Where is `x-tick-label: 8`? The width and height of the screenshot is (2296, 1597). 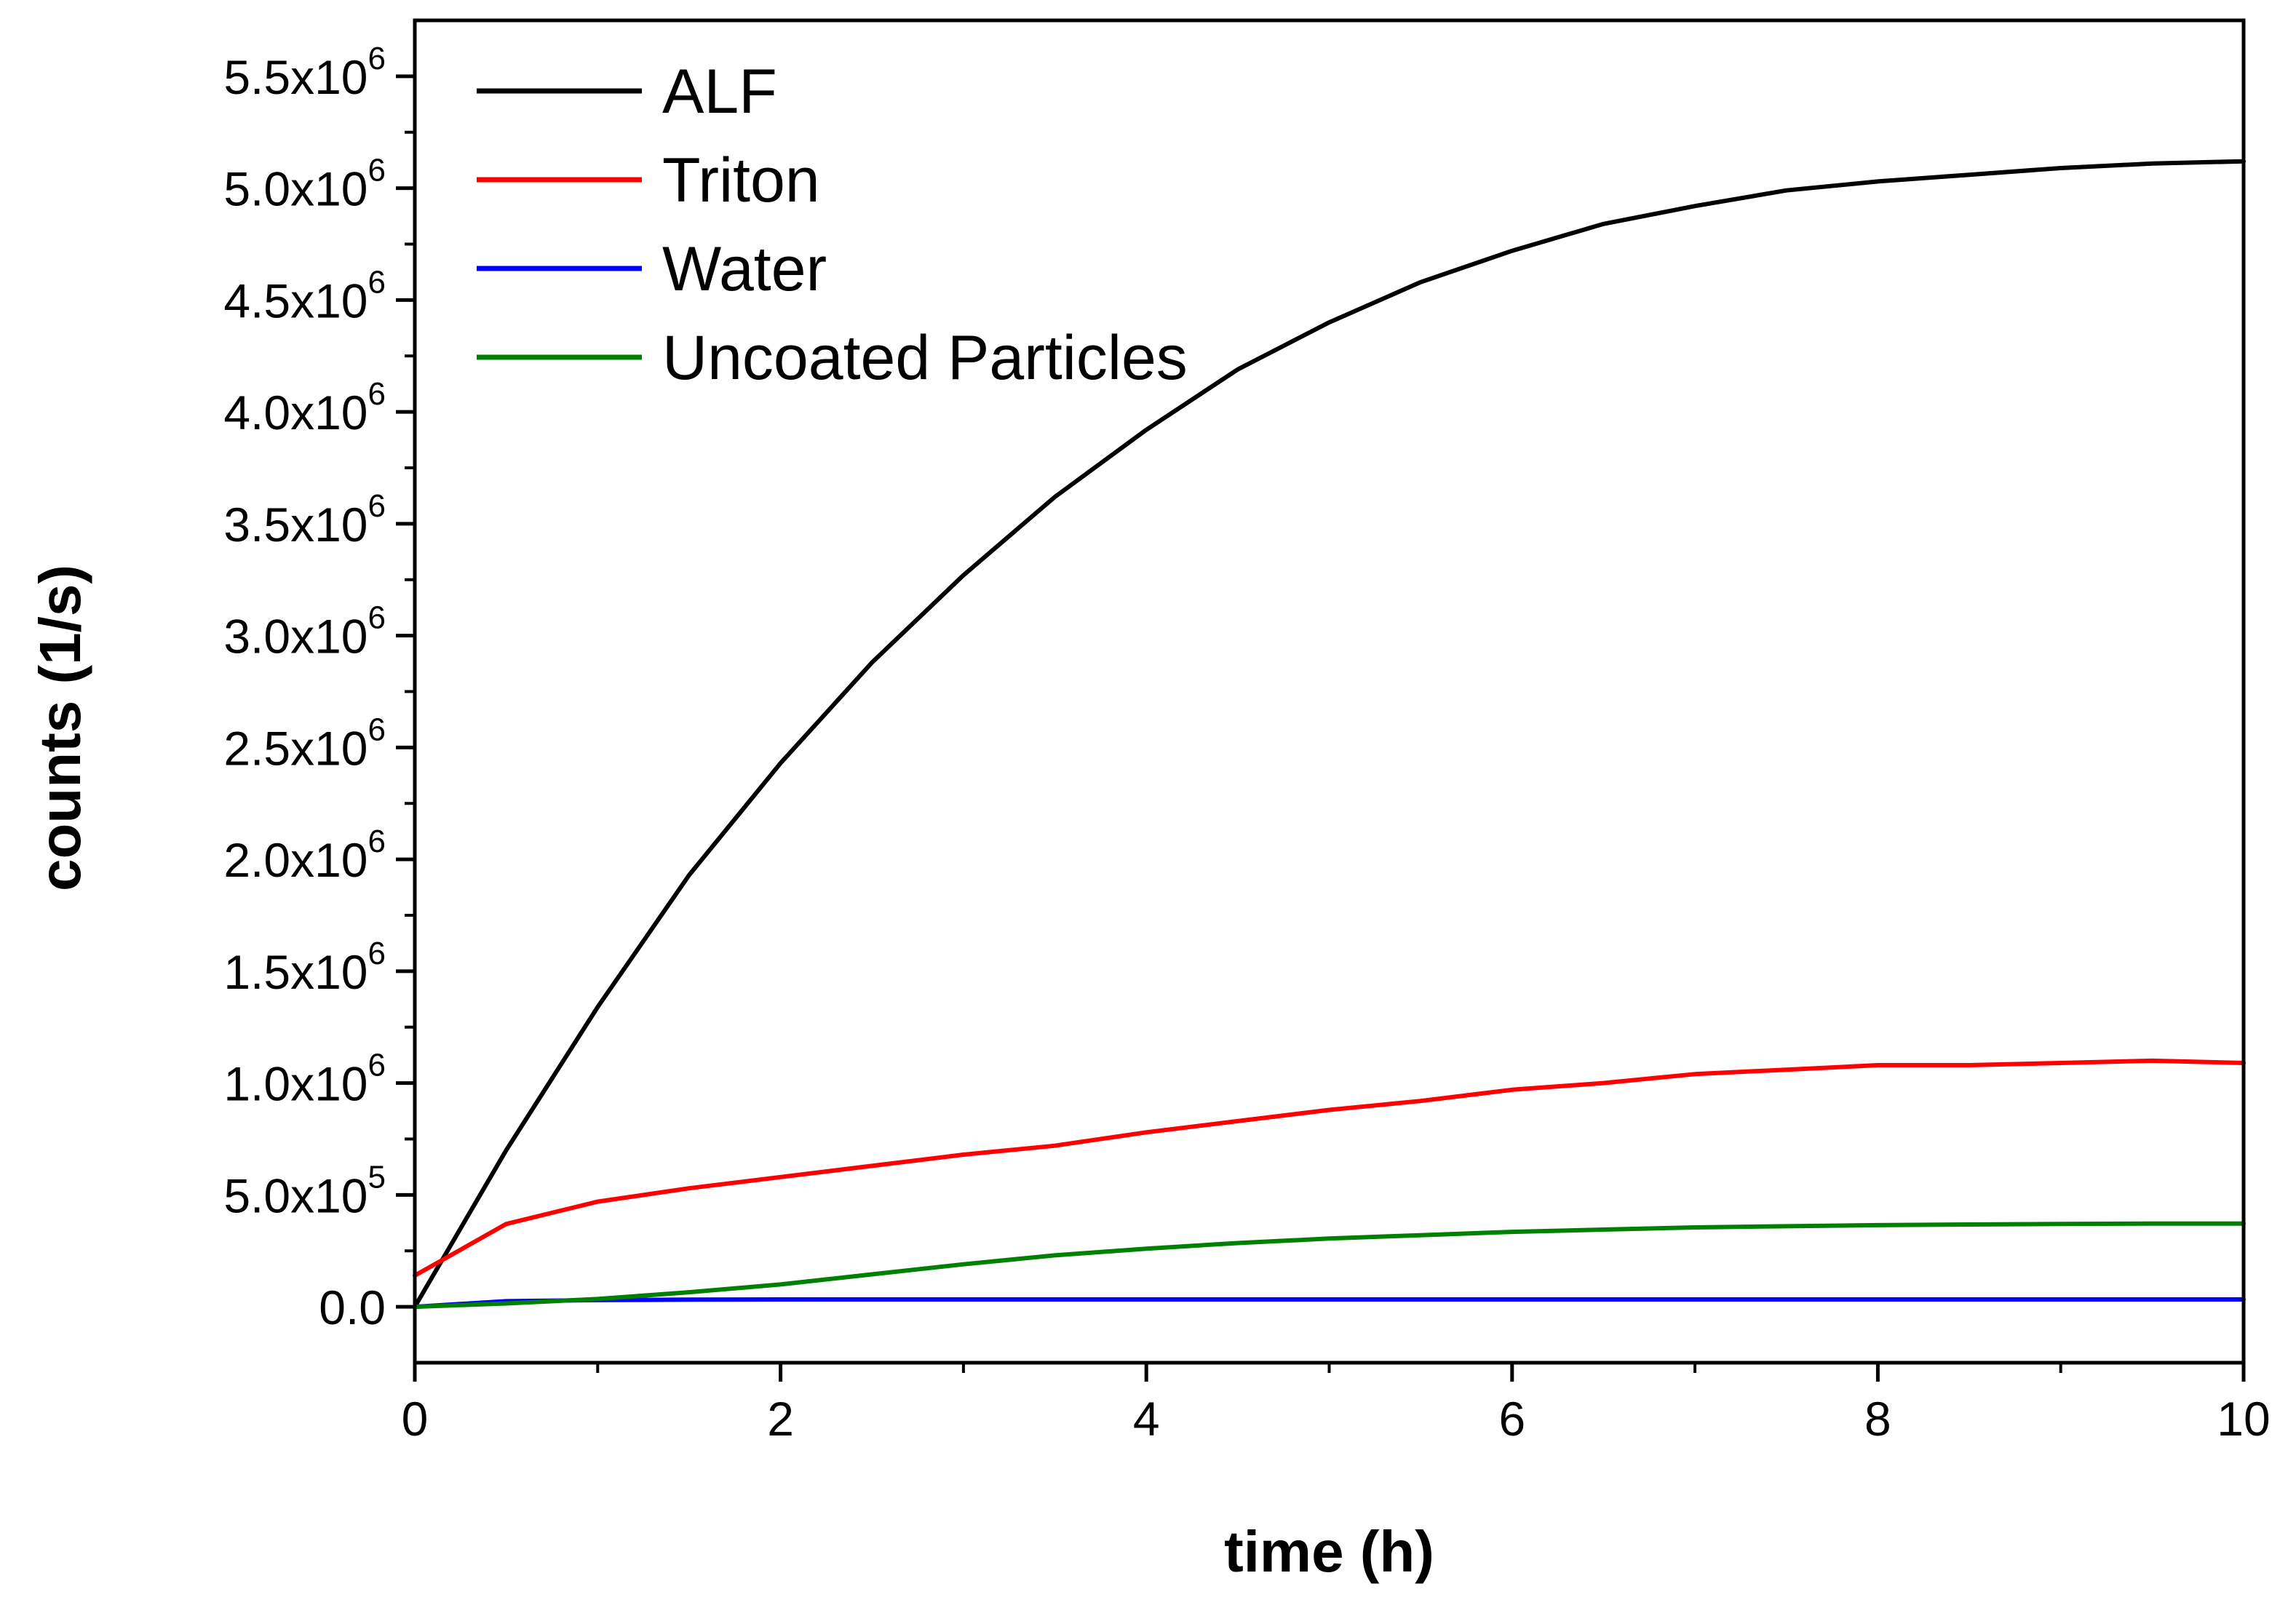 x-tick-label: 8 is located at coordinates (1877, 1419).